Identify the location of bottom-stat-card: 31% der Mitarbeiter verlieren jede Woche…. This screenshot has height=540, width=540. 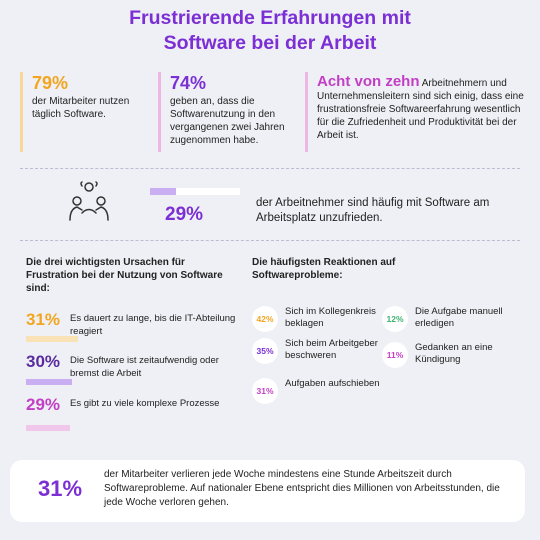
(267, 491).